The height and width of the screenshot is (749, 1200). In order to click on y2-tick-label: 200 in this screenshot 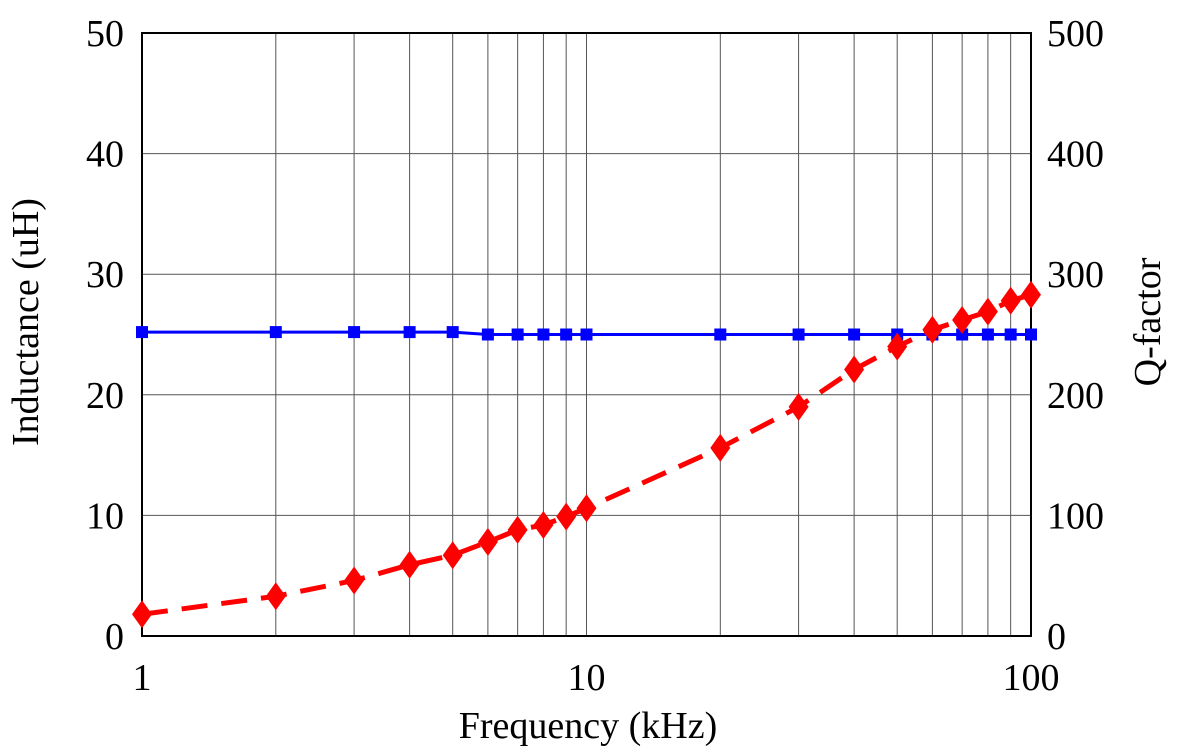, I will do `click(1075, 396)`.